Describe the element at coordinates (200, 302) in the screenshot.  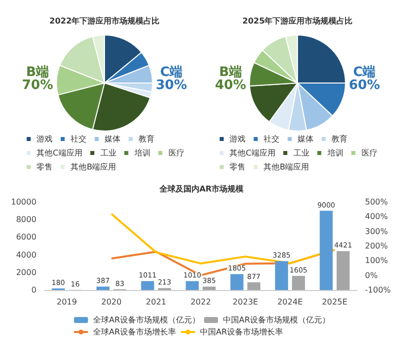
I see `x-tick-label: 2022` at that location.